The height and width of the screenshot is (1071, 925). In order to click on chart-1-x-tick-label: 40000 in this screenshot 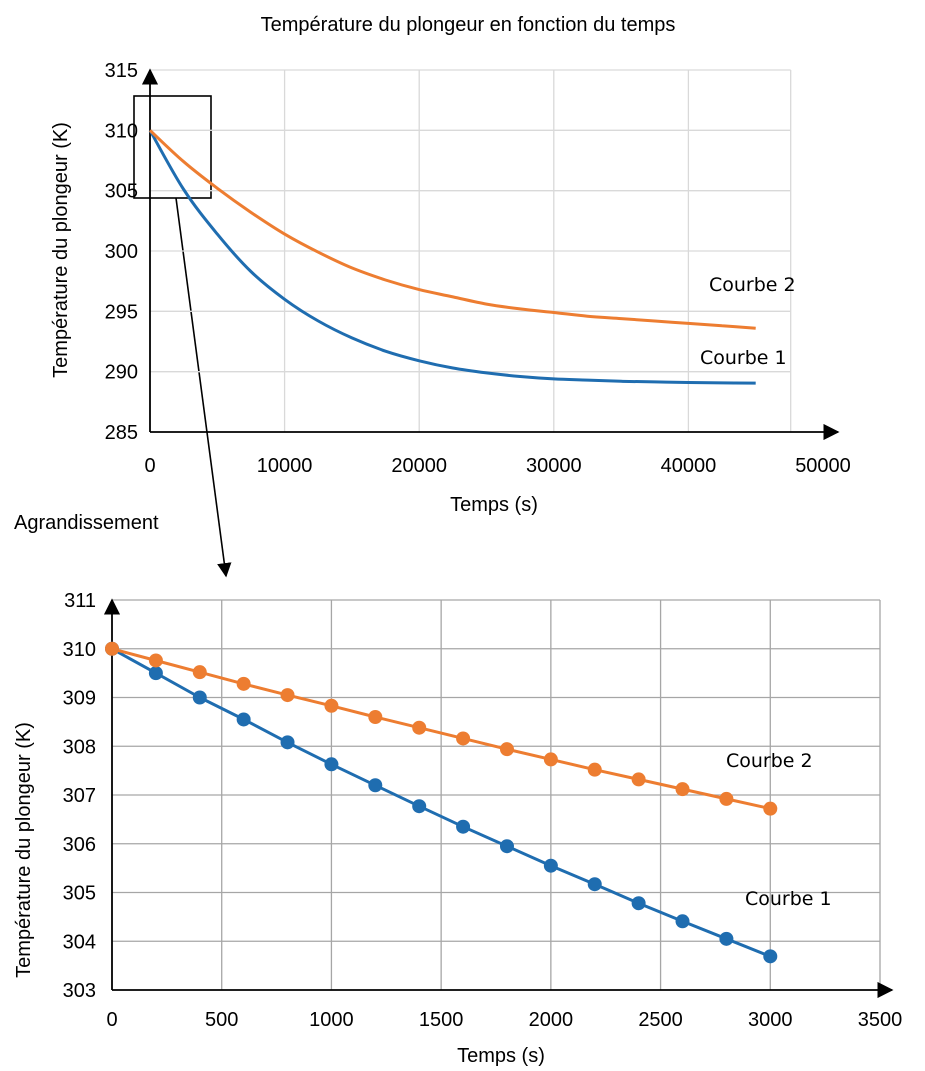, I will do `click(689, 466)`.